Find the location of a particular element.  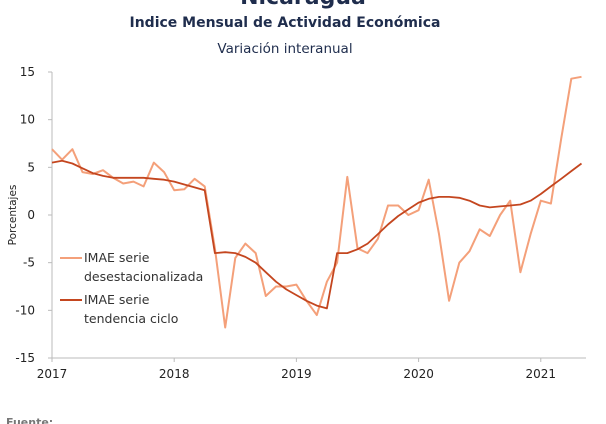

chart-subtitle: Indice Mensual de Actividad Económica is located at coordinates (285, 23).